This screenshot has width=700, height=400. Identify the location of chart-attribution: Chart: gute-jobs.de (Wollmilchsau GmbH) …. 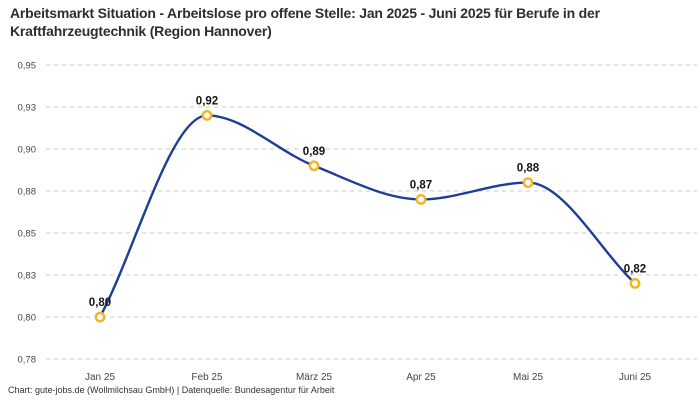
(171, 390).